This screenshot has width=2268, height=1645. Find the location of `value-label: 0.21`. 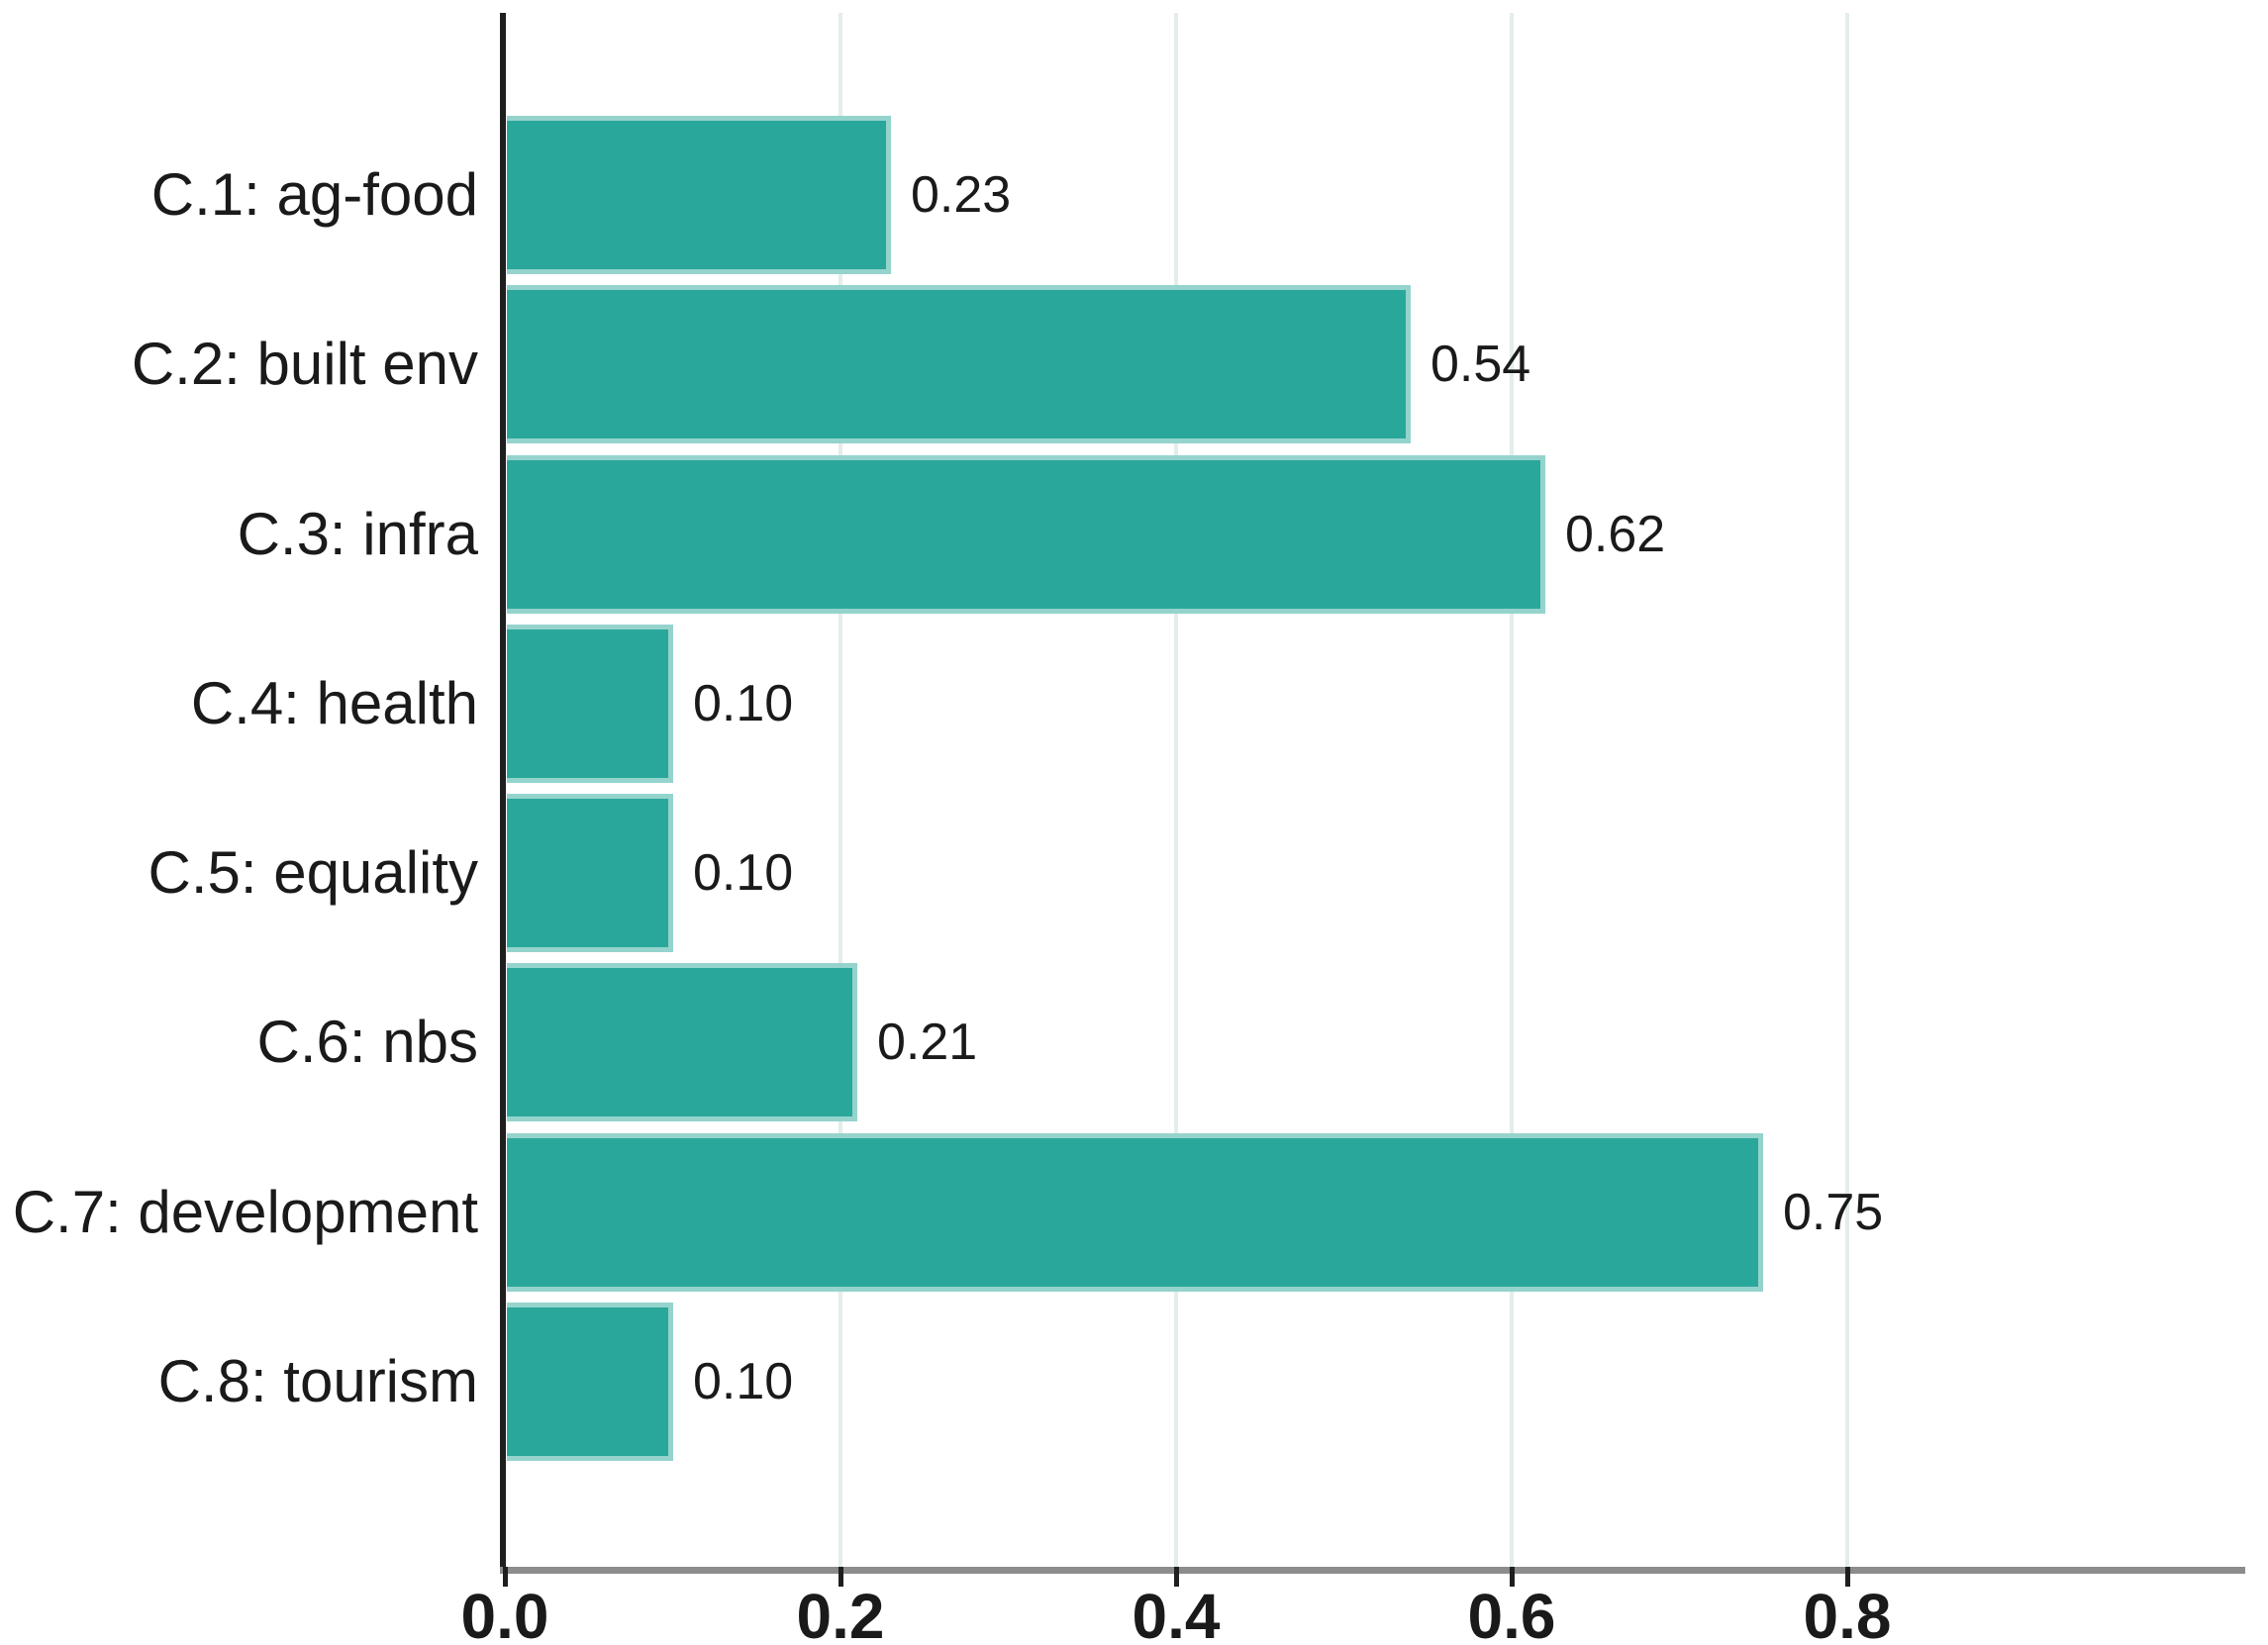

value-label: 0.21 is located at coordinates (927, 1043).